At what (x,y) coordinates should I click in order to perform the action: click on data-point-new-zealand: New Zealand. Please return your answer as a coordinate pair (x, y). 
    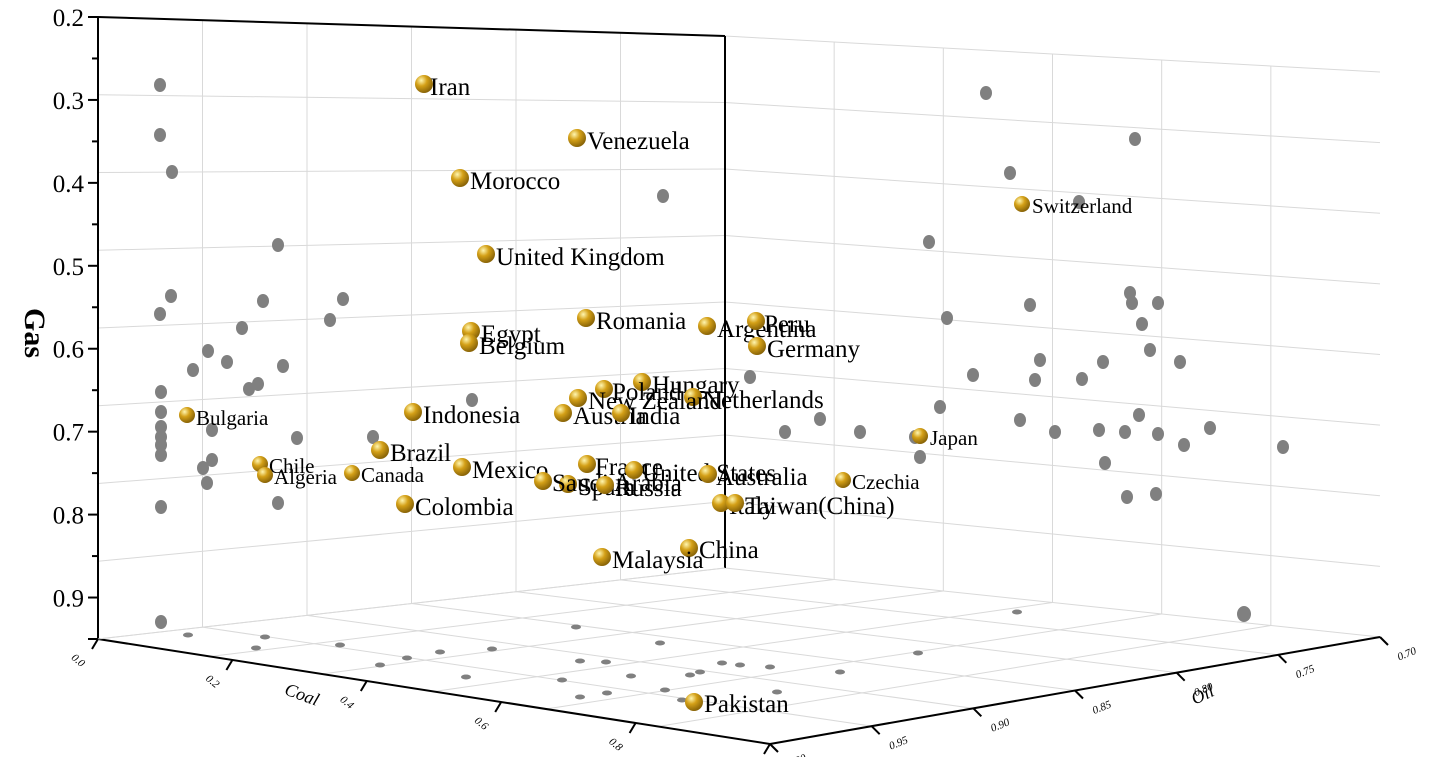
    Looking at the image, I should click on (645, 401).